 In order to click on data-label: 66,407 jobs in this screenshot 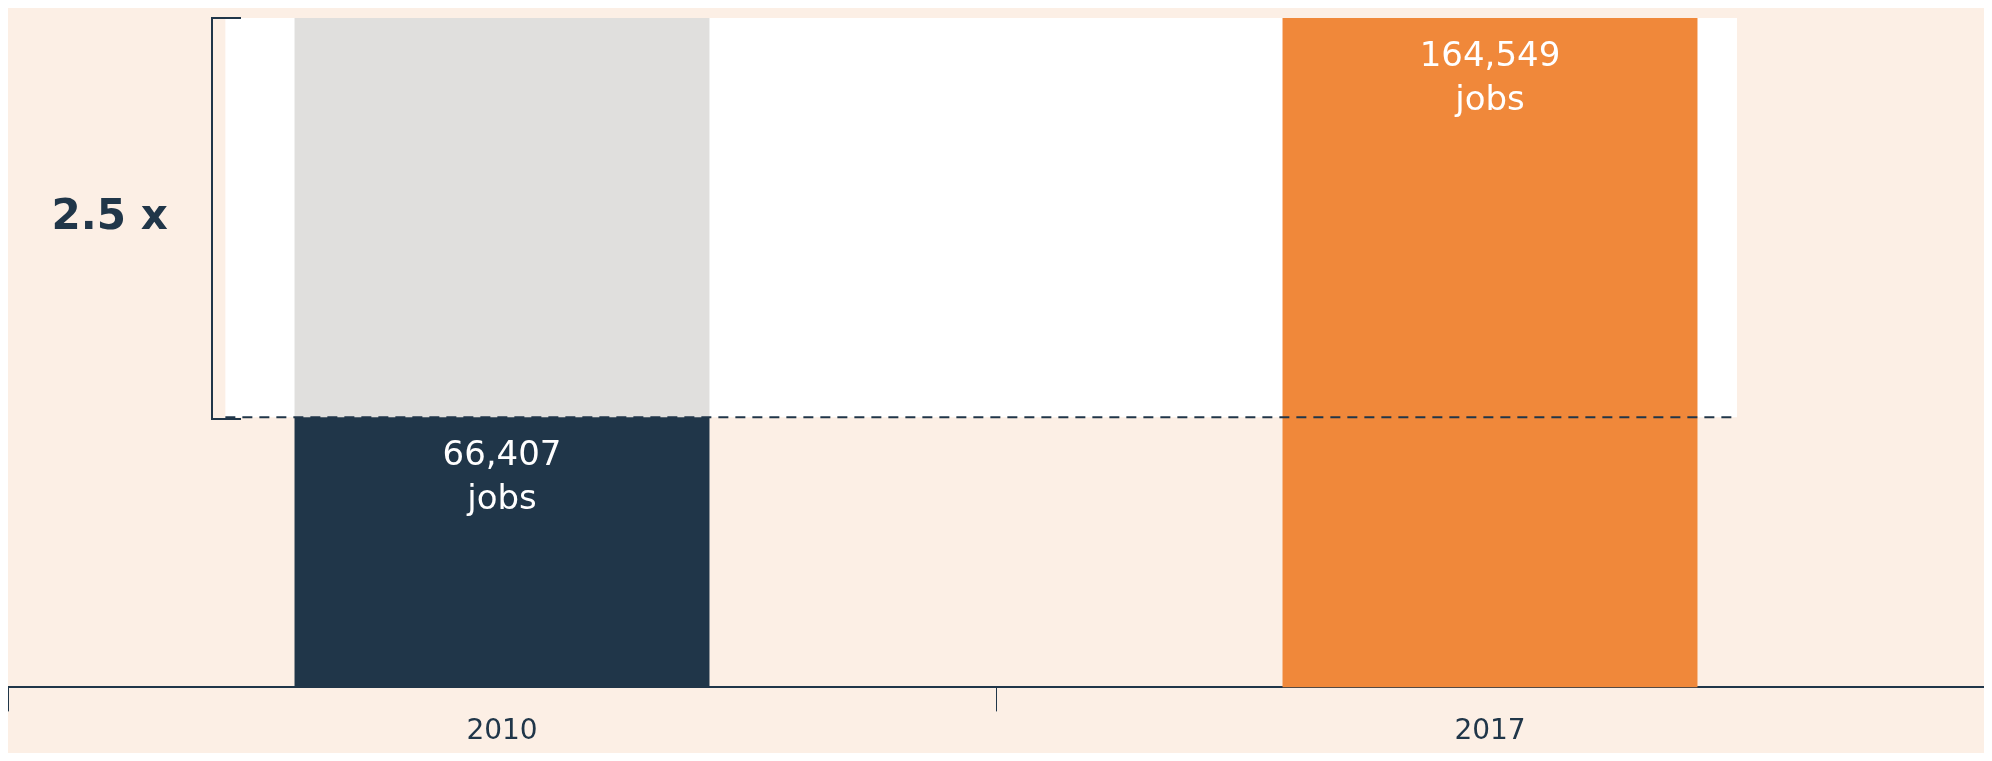, I will do `click(502, 475)`.